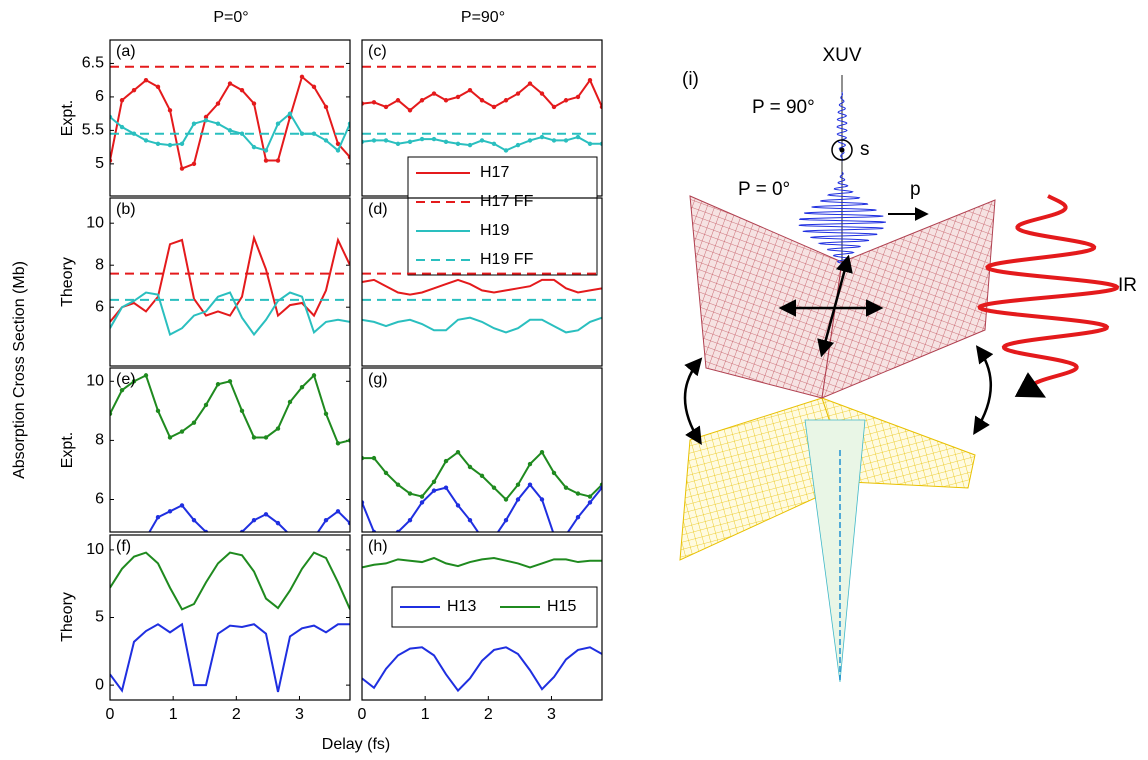  I want to click on panel-label: (h), so click(378, 546).